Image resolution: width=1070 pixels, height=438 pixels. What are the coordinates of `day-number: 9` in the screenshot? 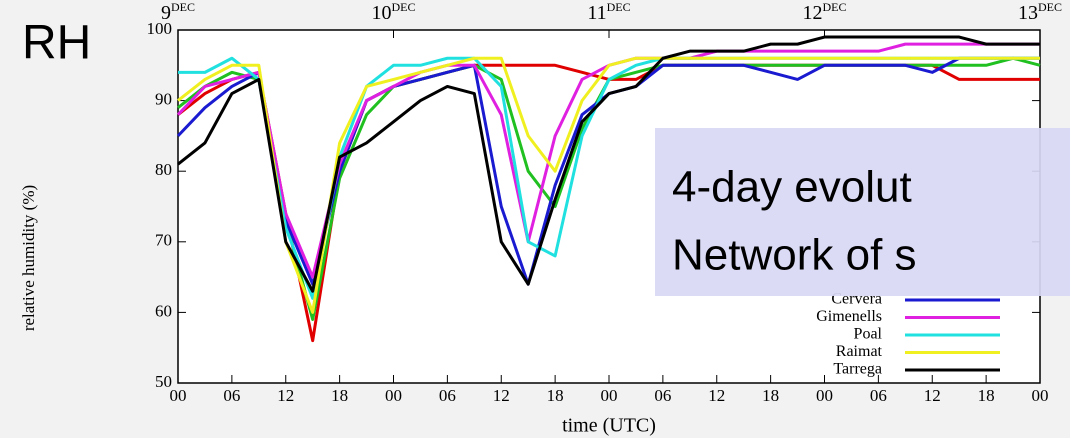 It's located at (166, 13).